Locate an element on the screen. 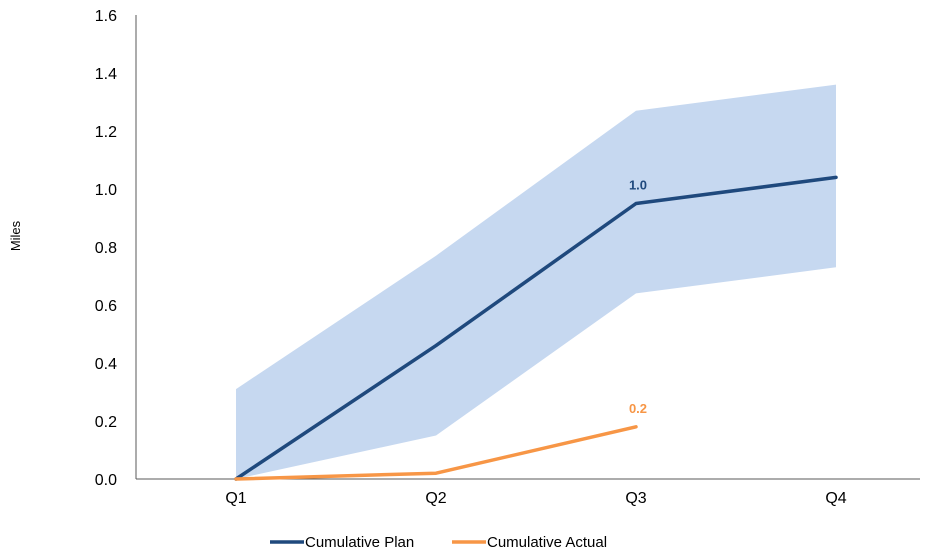 This screenshot has height=554, width=927. data-label: 0.2 is located at coordinates (638, 408).